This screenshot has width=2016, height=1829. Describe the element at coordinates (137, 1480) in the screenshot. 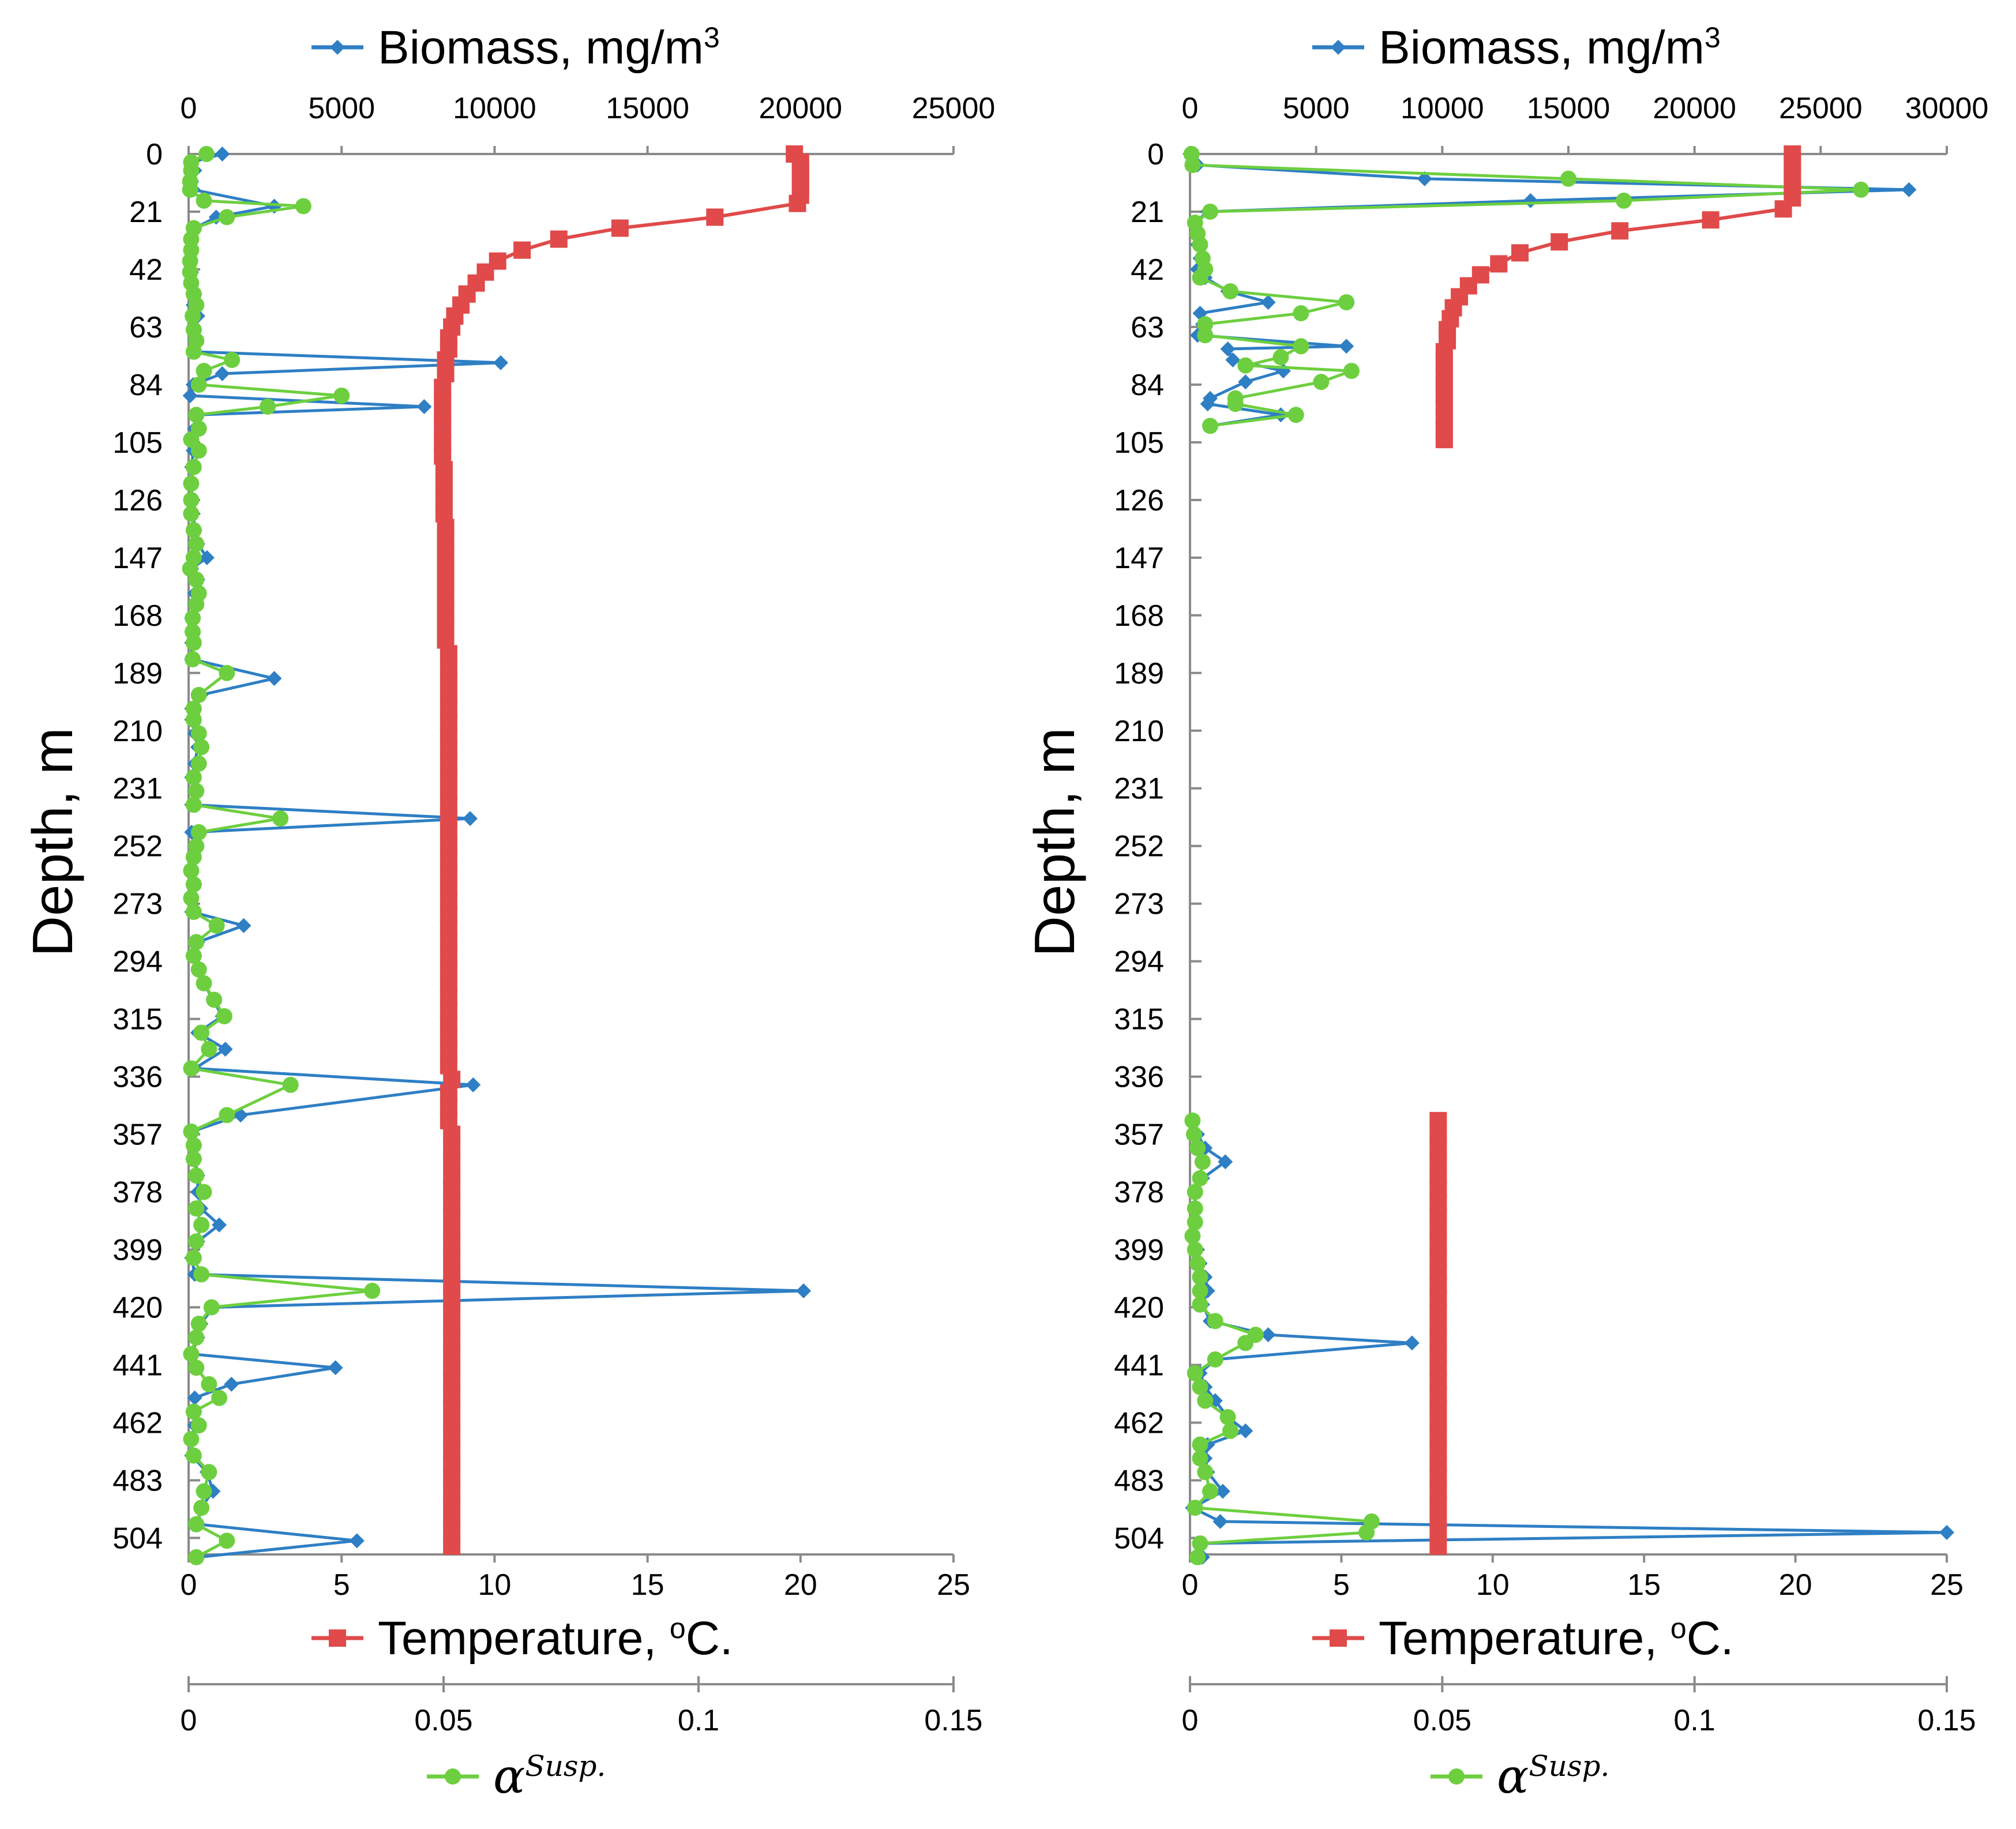

I see `depth-tick-label: 483` at that location.